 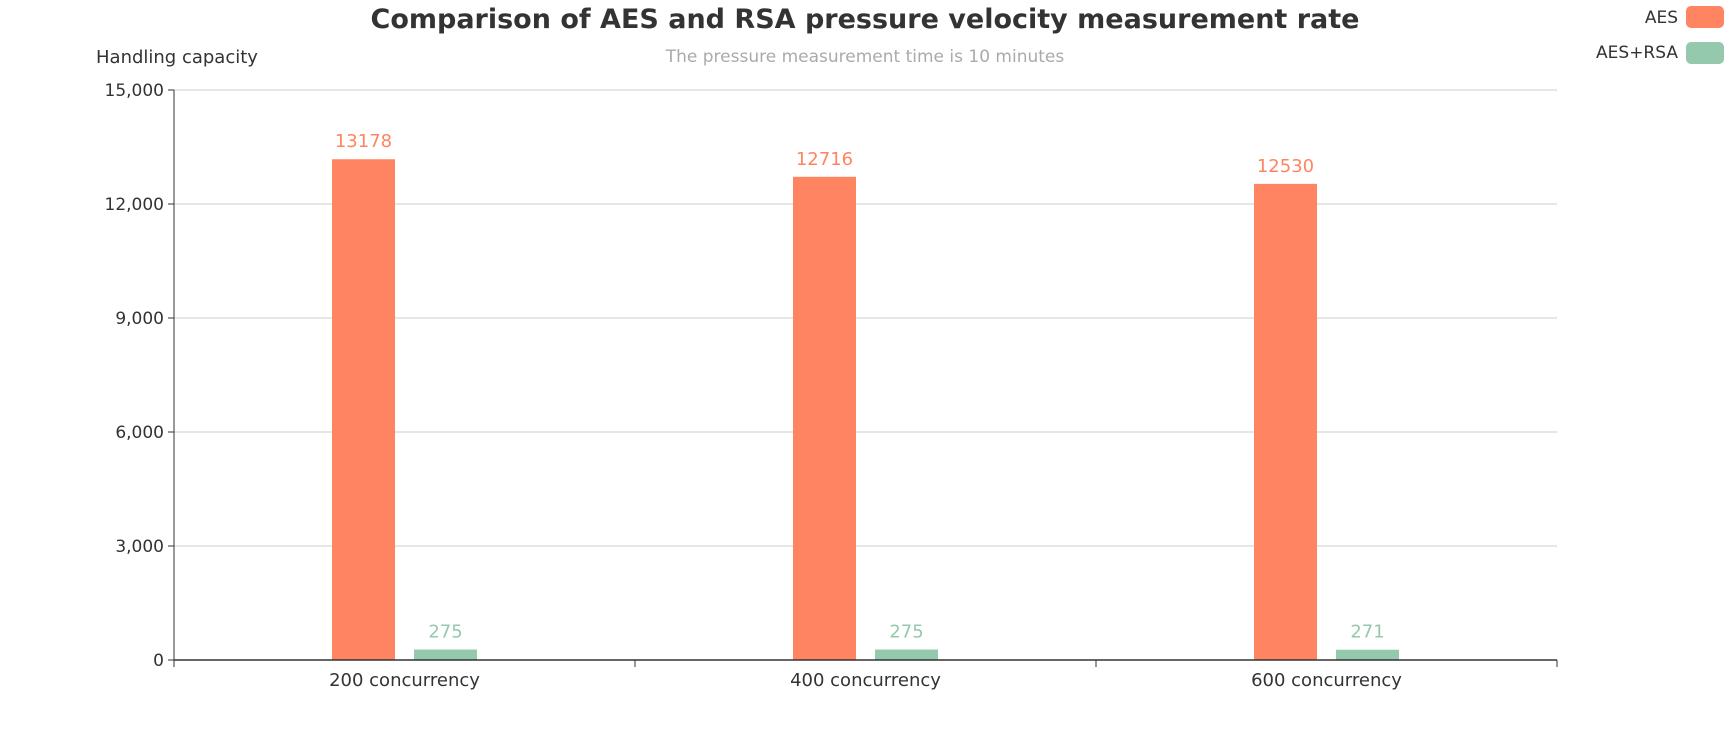 What do you see at coordinates (1661, 18) in the screenshot?
I see `legend-label-aes: AES` at bounding box center [1661, 18].